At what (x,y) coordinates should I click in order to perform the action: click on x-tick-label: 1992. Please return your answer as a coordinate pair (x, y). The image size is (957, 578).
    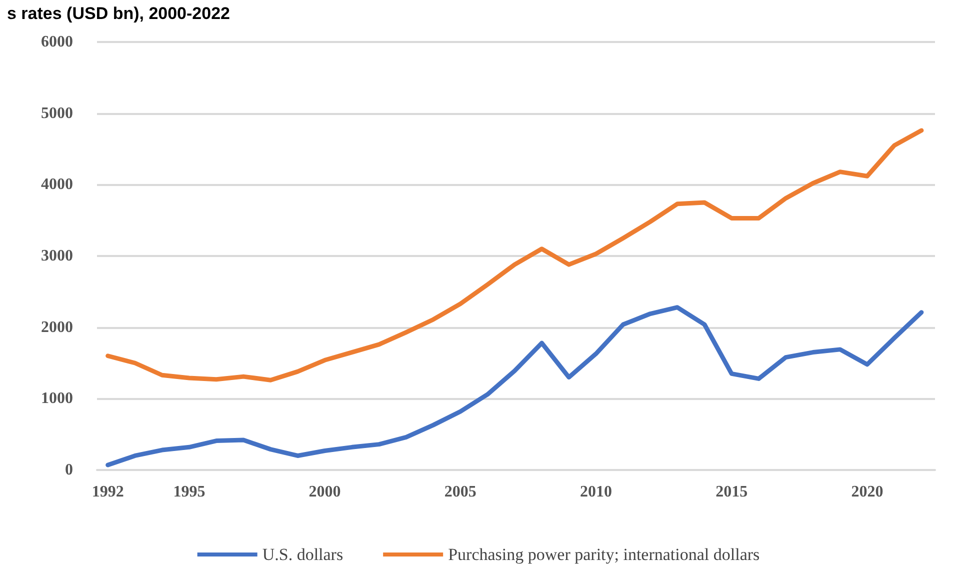
    Looking at the image, I should click on (108, 492).